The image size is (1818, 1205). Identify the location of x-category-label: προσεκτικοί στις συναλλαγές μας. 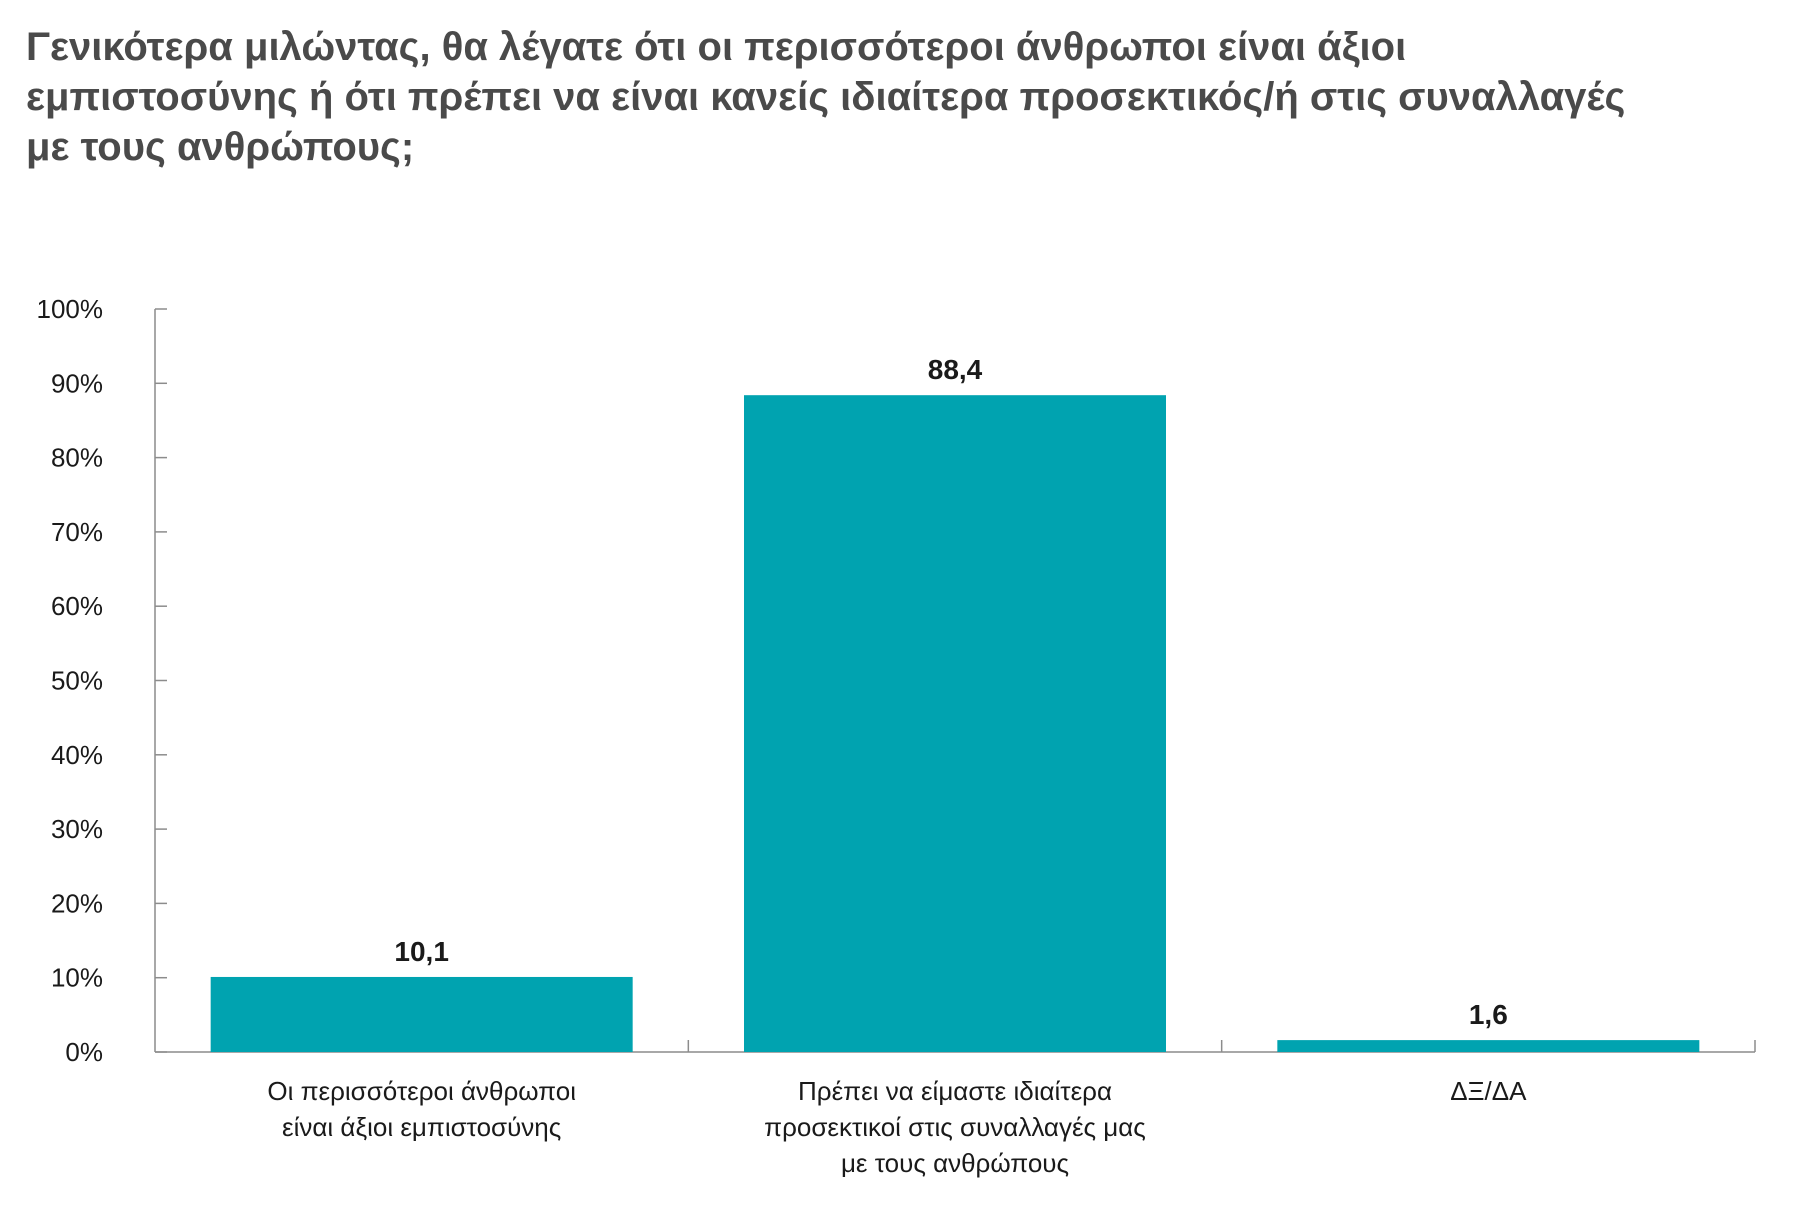
(955, 1127).